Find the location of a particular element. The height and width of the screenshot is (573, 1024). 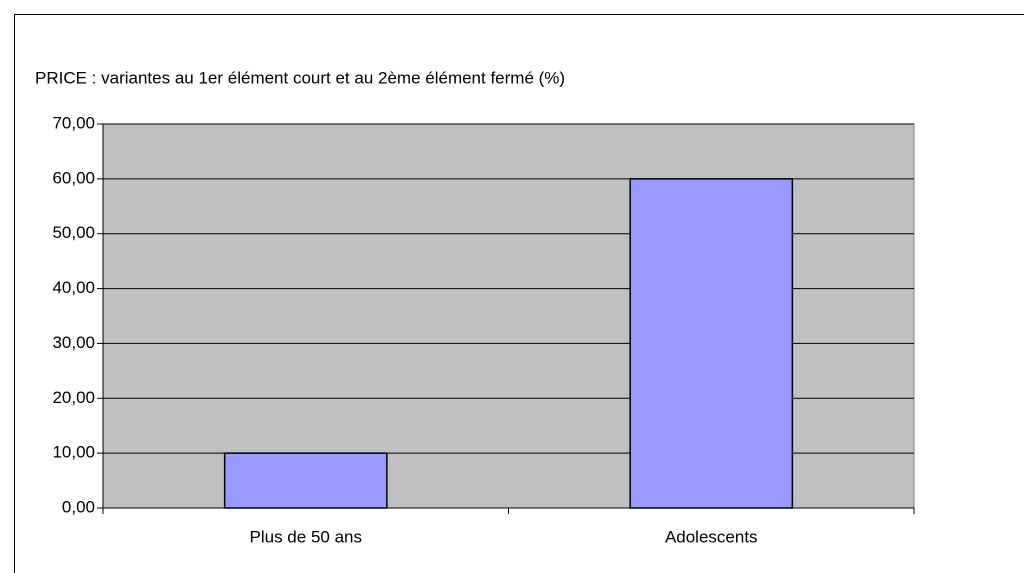

y-tick-label: 50,00 is located at coordinates (73, 232).